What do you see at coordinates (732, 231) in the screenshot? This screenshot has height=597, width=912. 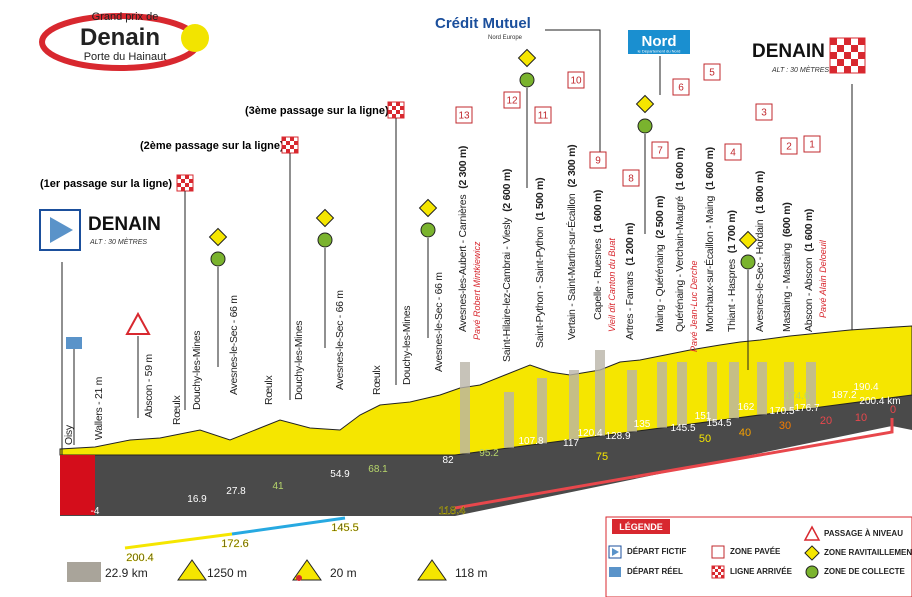 I see `sector-length: (1 700 m)` at bounding box center [732, 231].